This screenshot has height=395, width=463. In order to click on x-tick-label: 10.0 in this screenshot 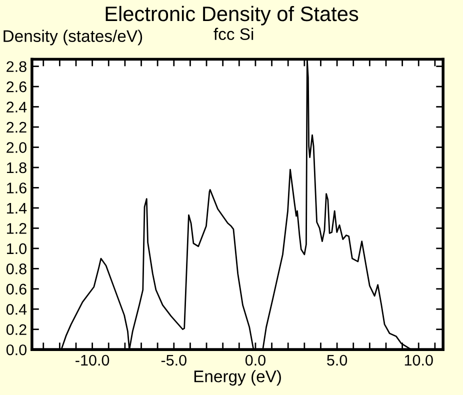, I will do `click(418, 360)`.